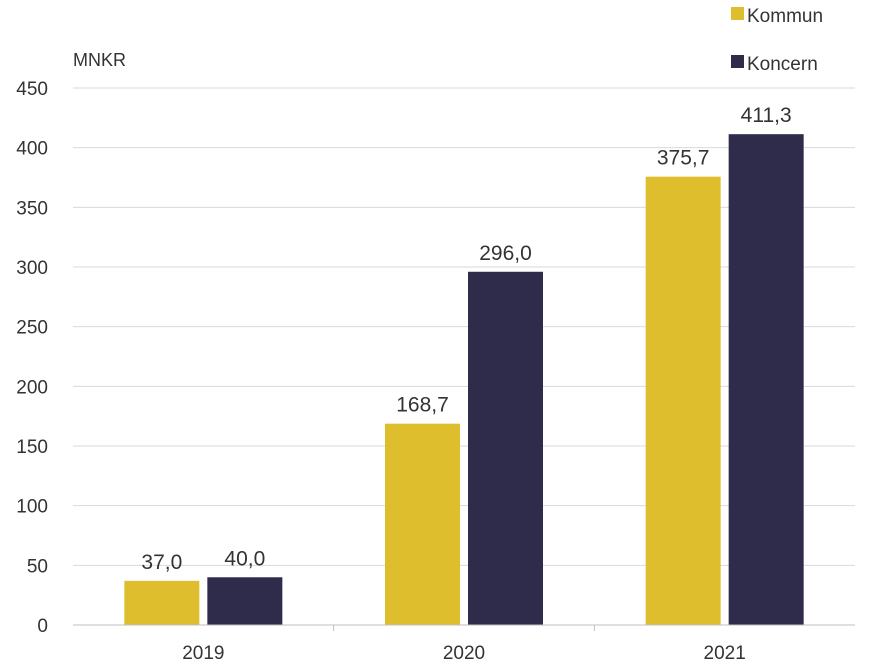  What do you see at coordinates (161, 562) in the screenshot?
I see `data-label: 37,0` at bounding box center [161, 562].